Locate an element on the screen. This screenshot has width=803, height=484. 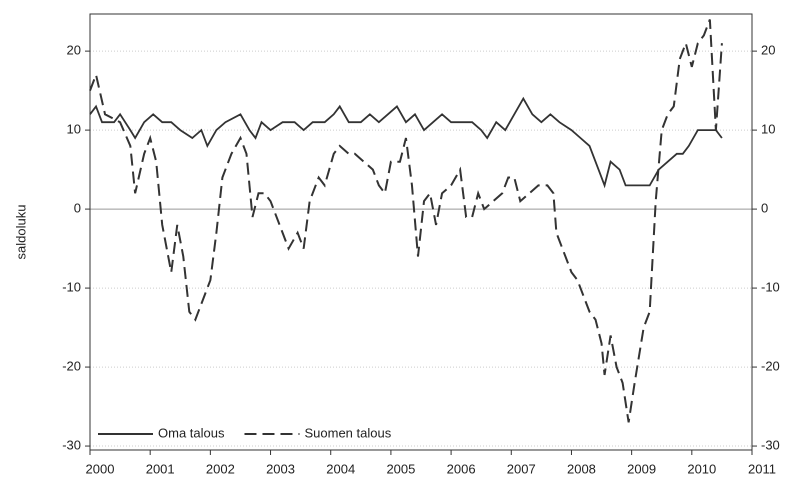
x-tick-label: 2001 is located at coordinates (160, 468).